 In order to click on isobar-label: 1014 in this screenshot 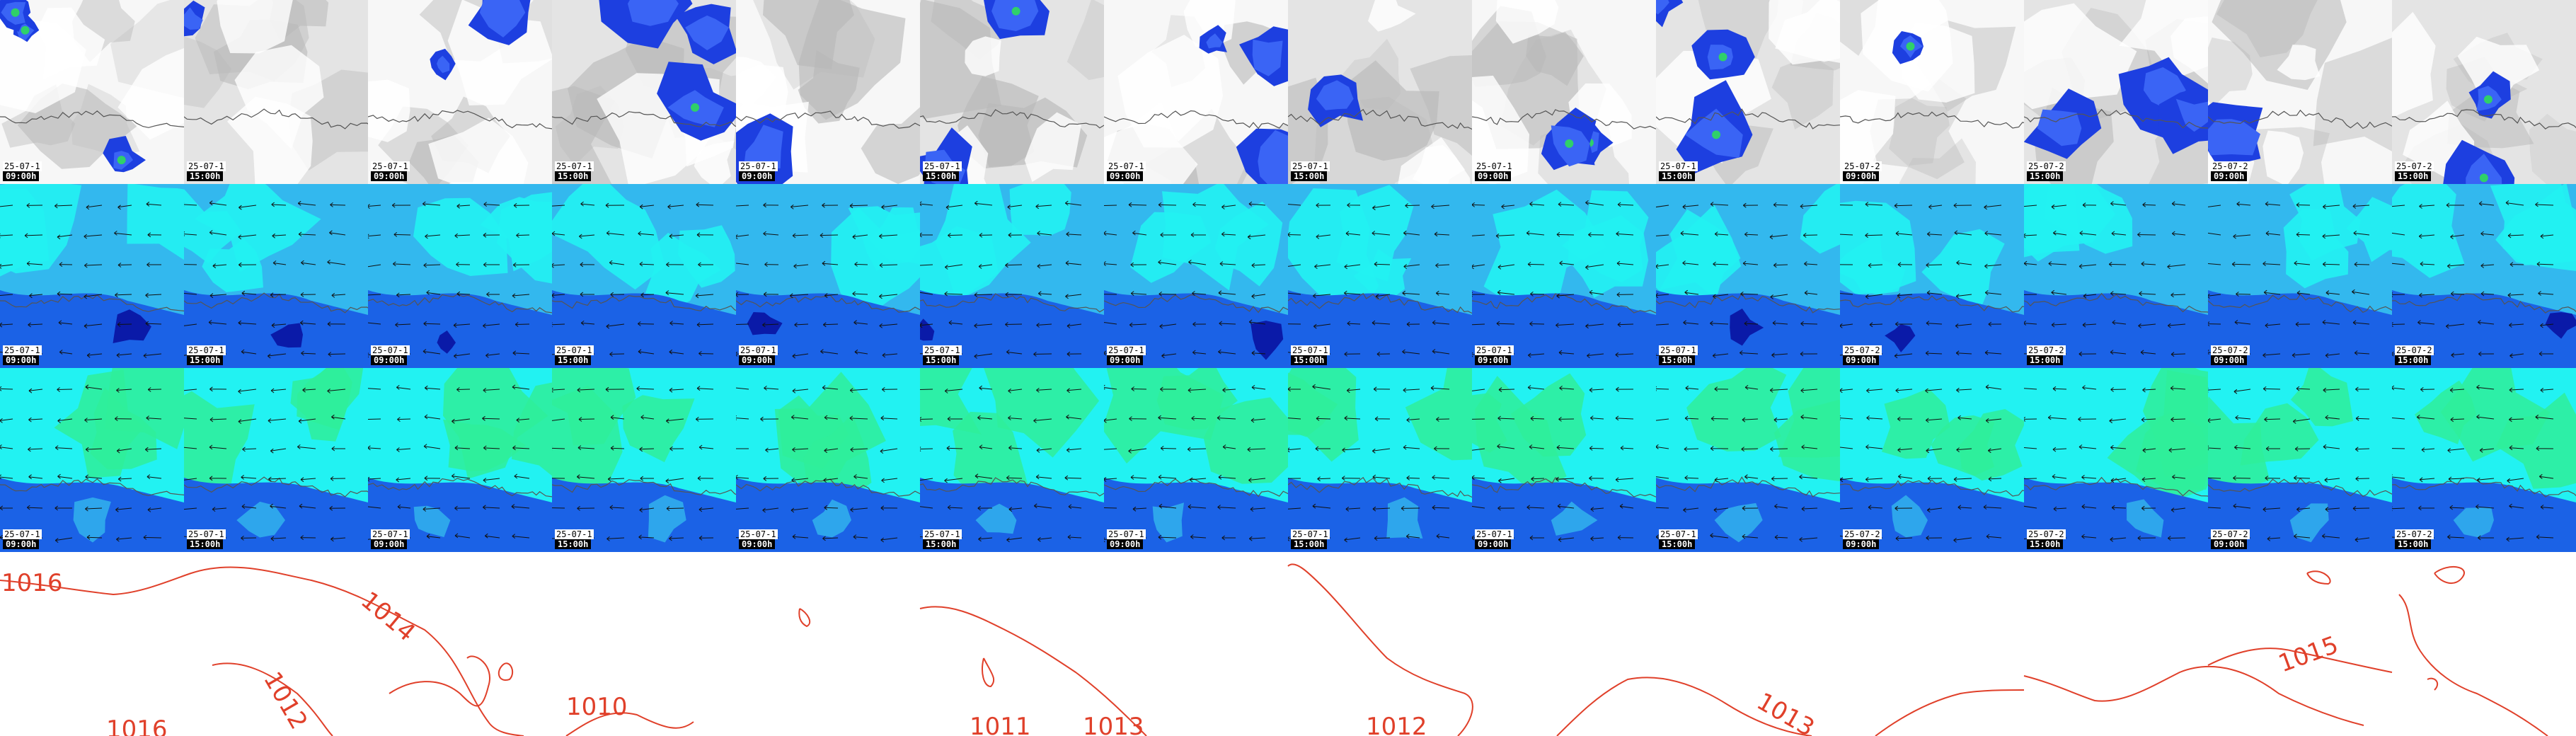, I will do `click(388, 617)`.